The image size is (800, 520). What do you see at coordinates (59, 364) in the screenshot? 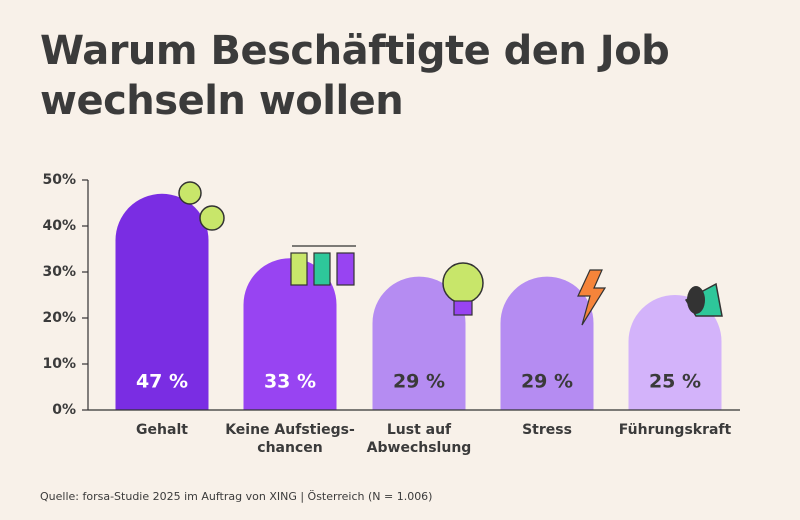
I see `y-tick-label: 10%` at bounding box center [59, 364].